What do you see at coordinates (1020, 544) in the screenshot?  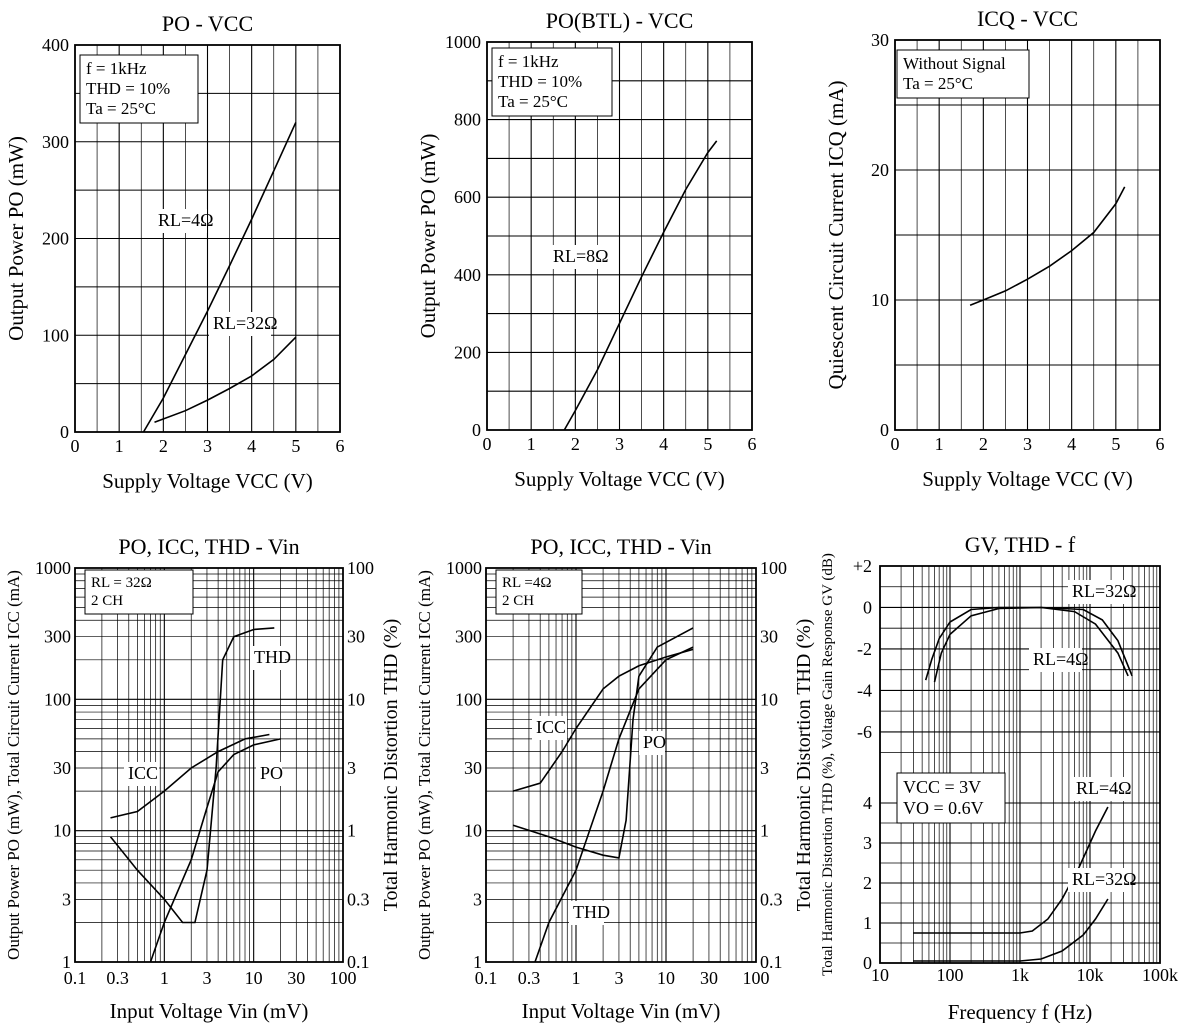 I see `chart-title: GV, THD - f` at bounding box center [1020, 544].